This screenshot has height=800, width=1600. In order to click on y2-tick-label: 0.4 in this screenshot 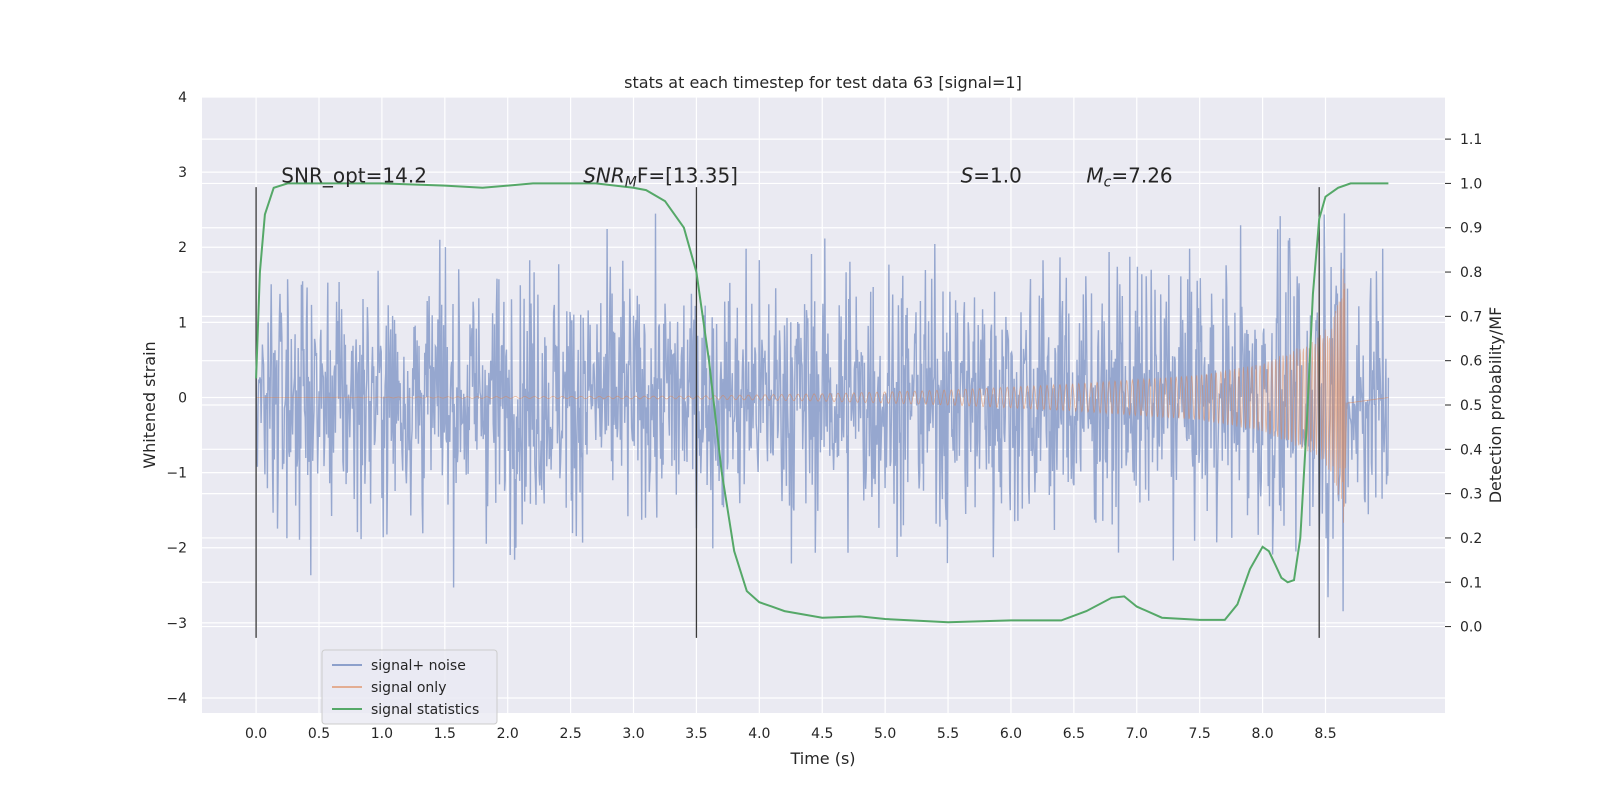, I will do `click(1471, 450)`.